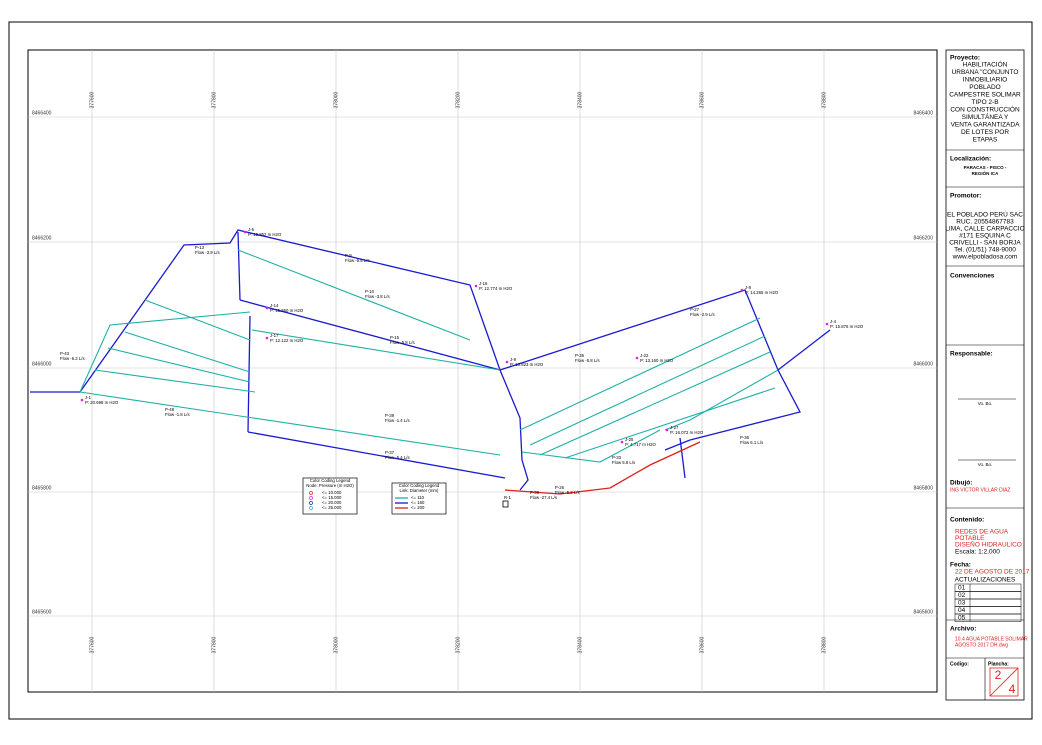 The width and height of the screenshot is (1042, 745). I want to click on location-lines: REGIÓN ICA, so click(986, 172).